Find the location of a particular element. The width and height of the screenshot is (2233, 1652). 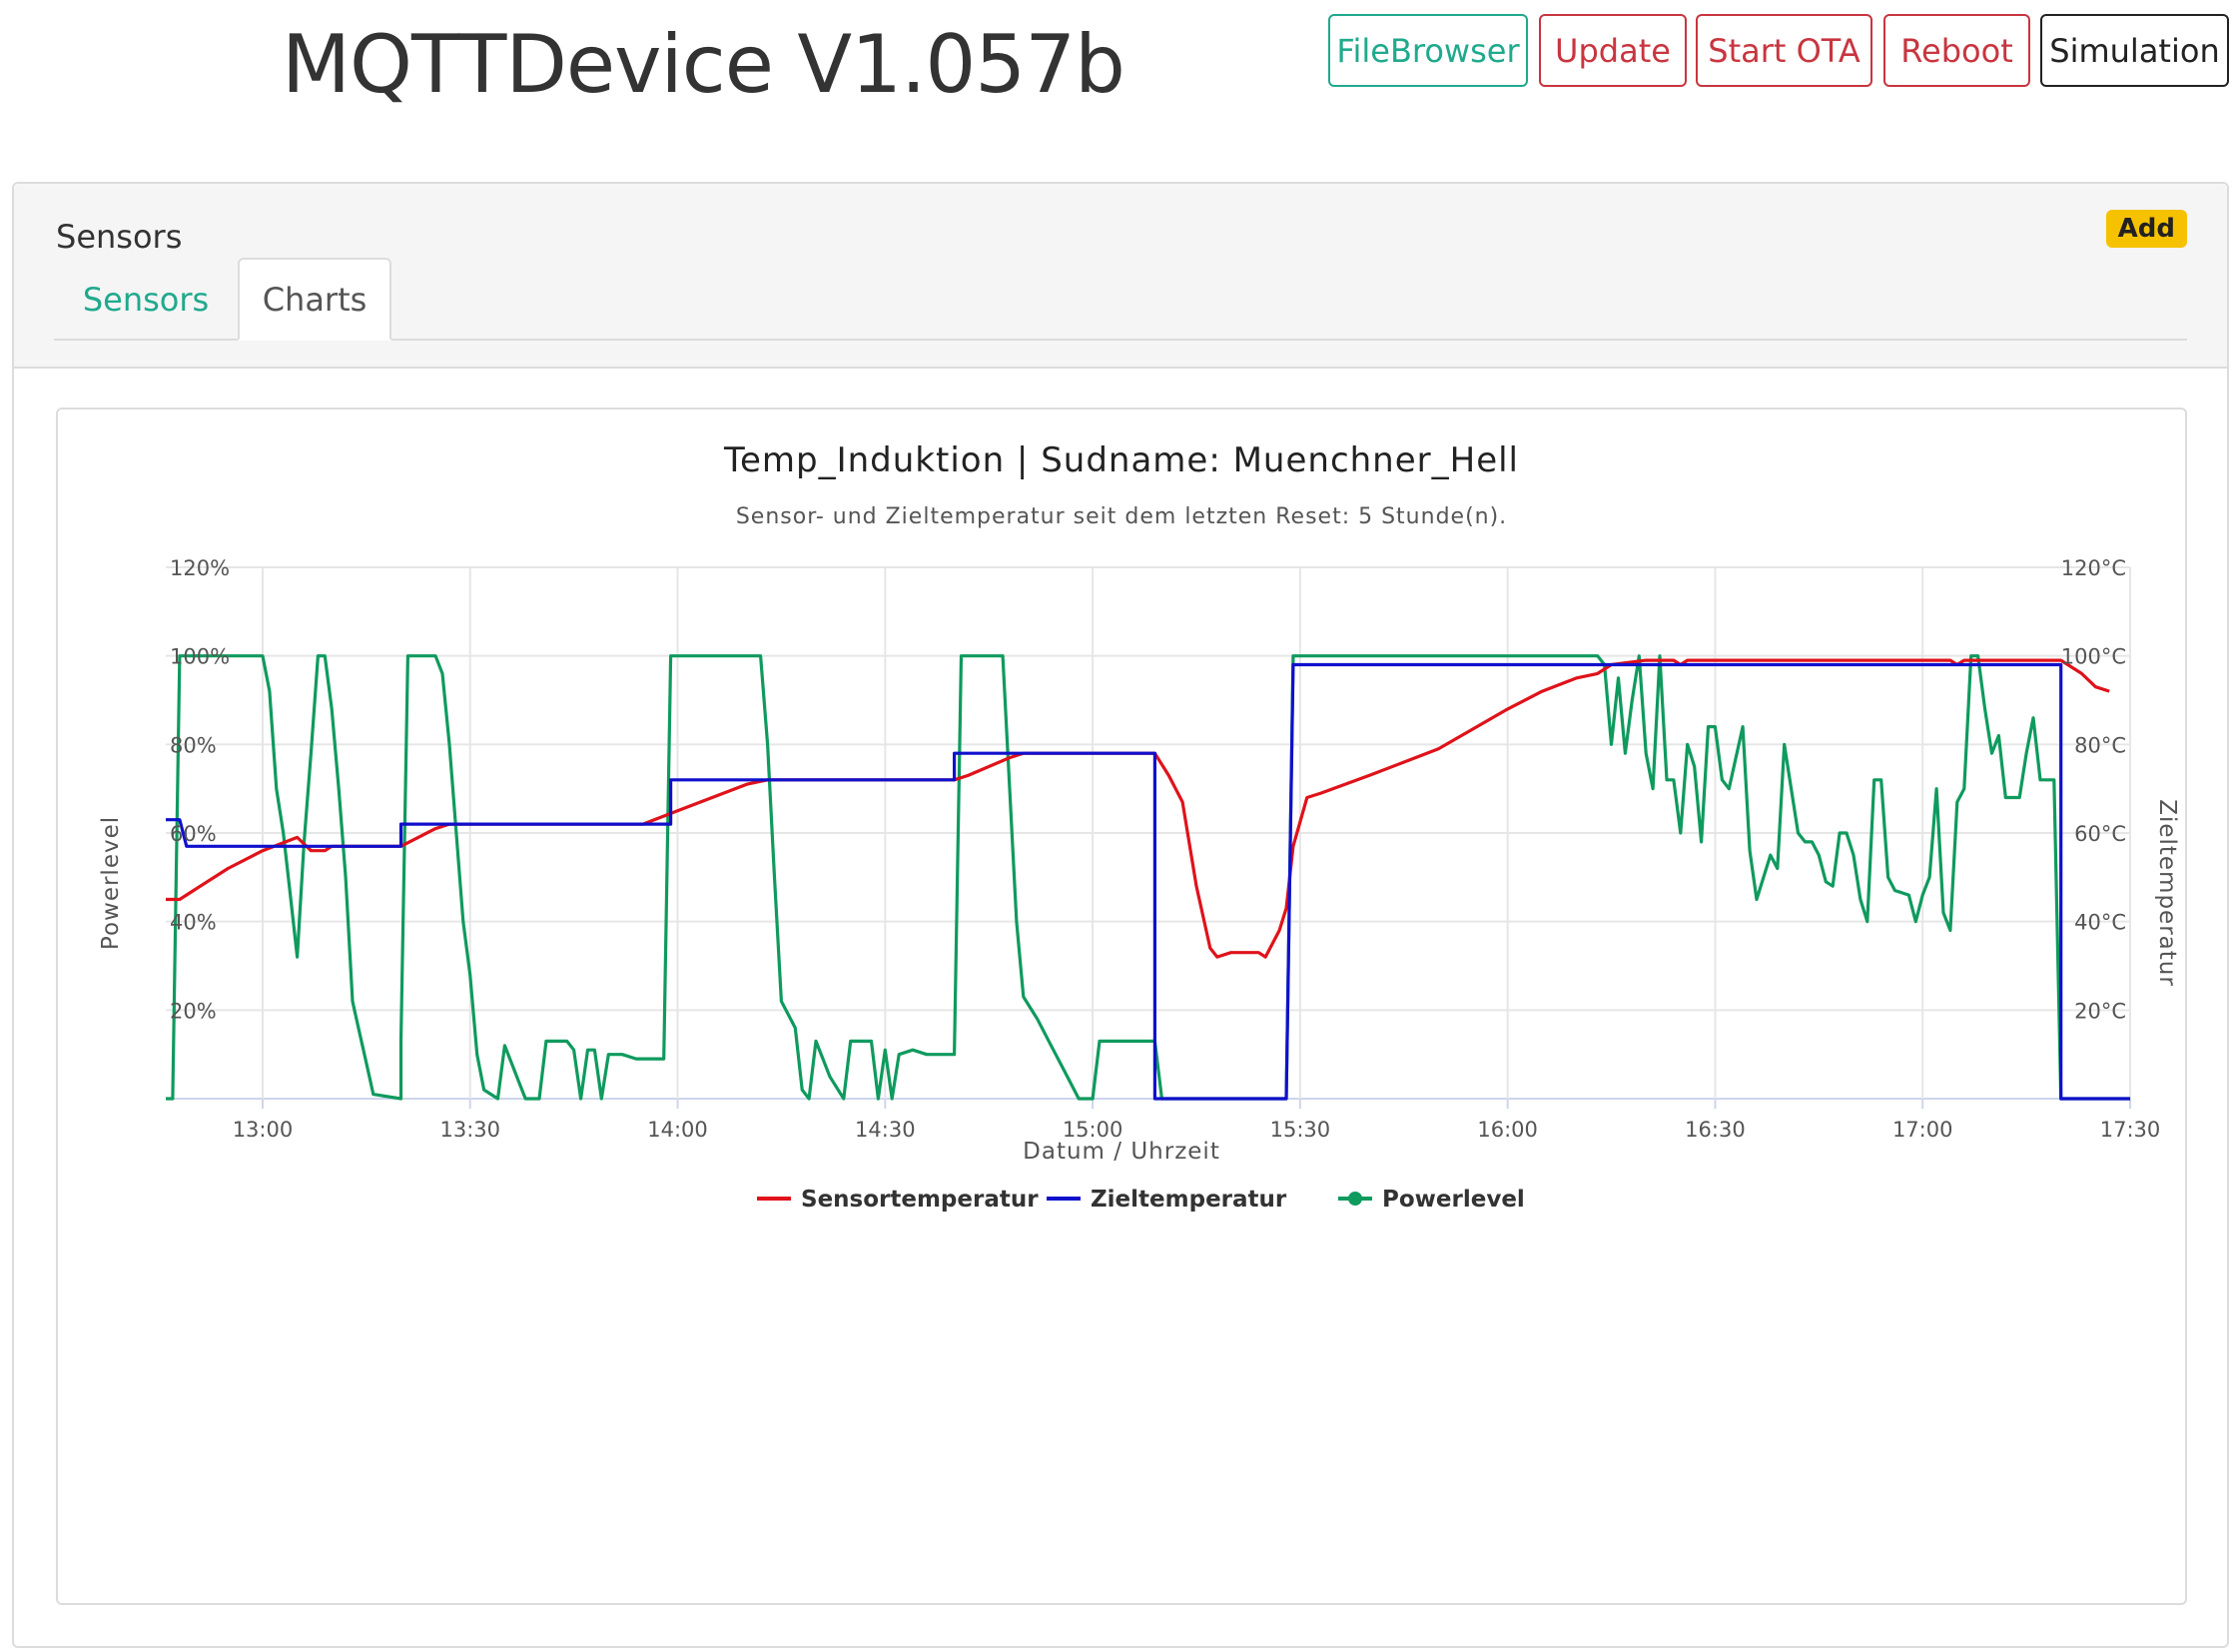

card-title: Sensors is located at coordinates (119, 237).